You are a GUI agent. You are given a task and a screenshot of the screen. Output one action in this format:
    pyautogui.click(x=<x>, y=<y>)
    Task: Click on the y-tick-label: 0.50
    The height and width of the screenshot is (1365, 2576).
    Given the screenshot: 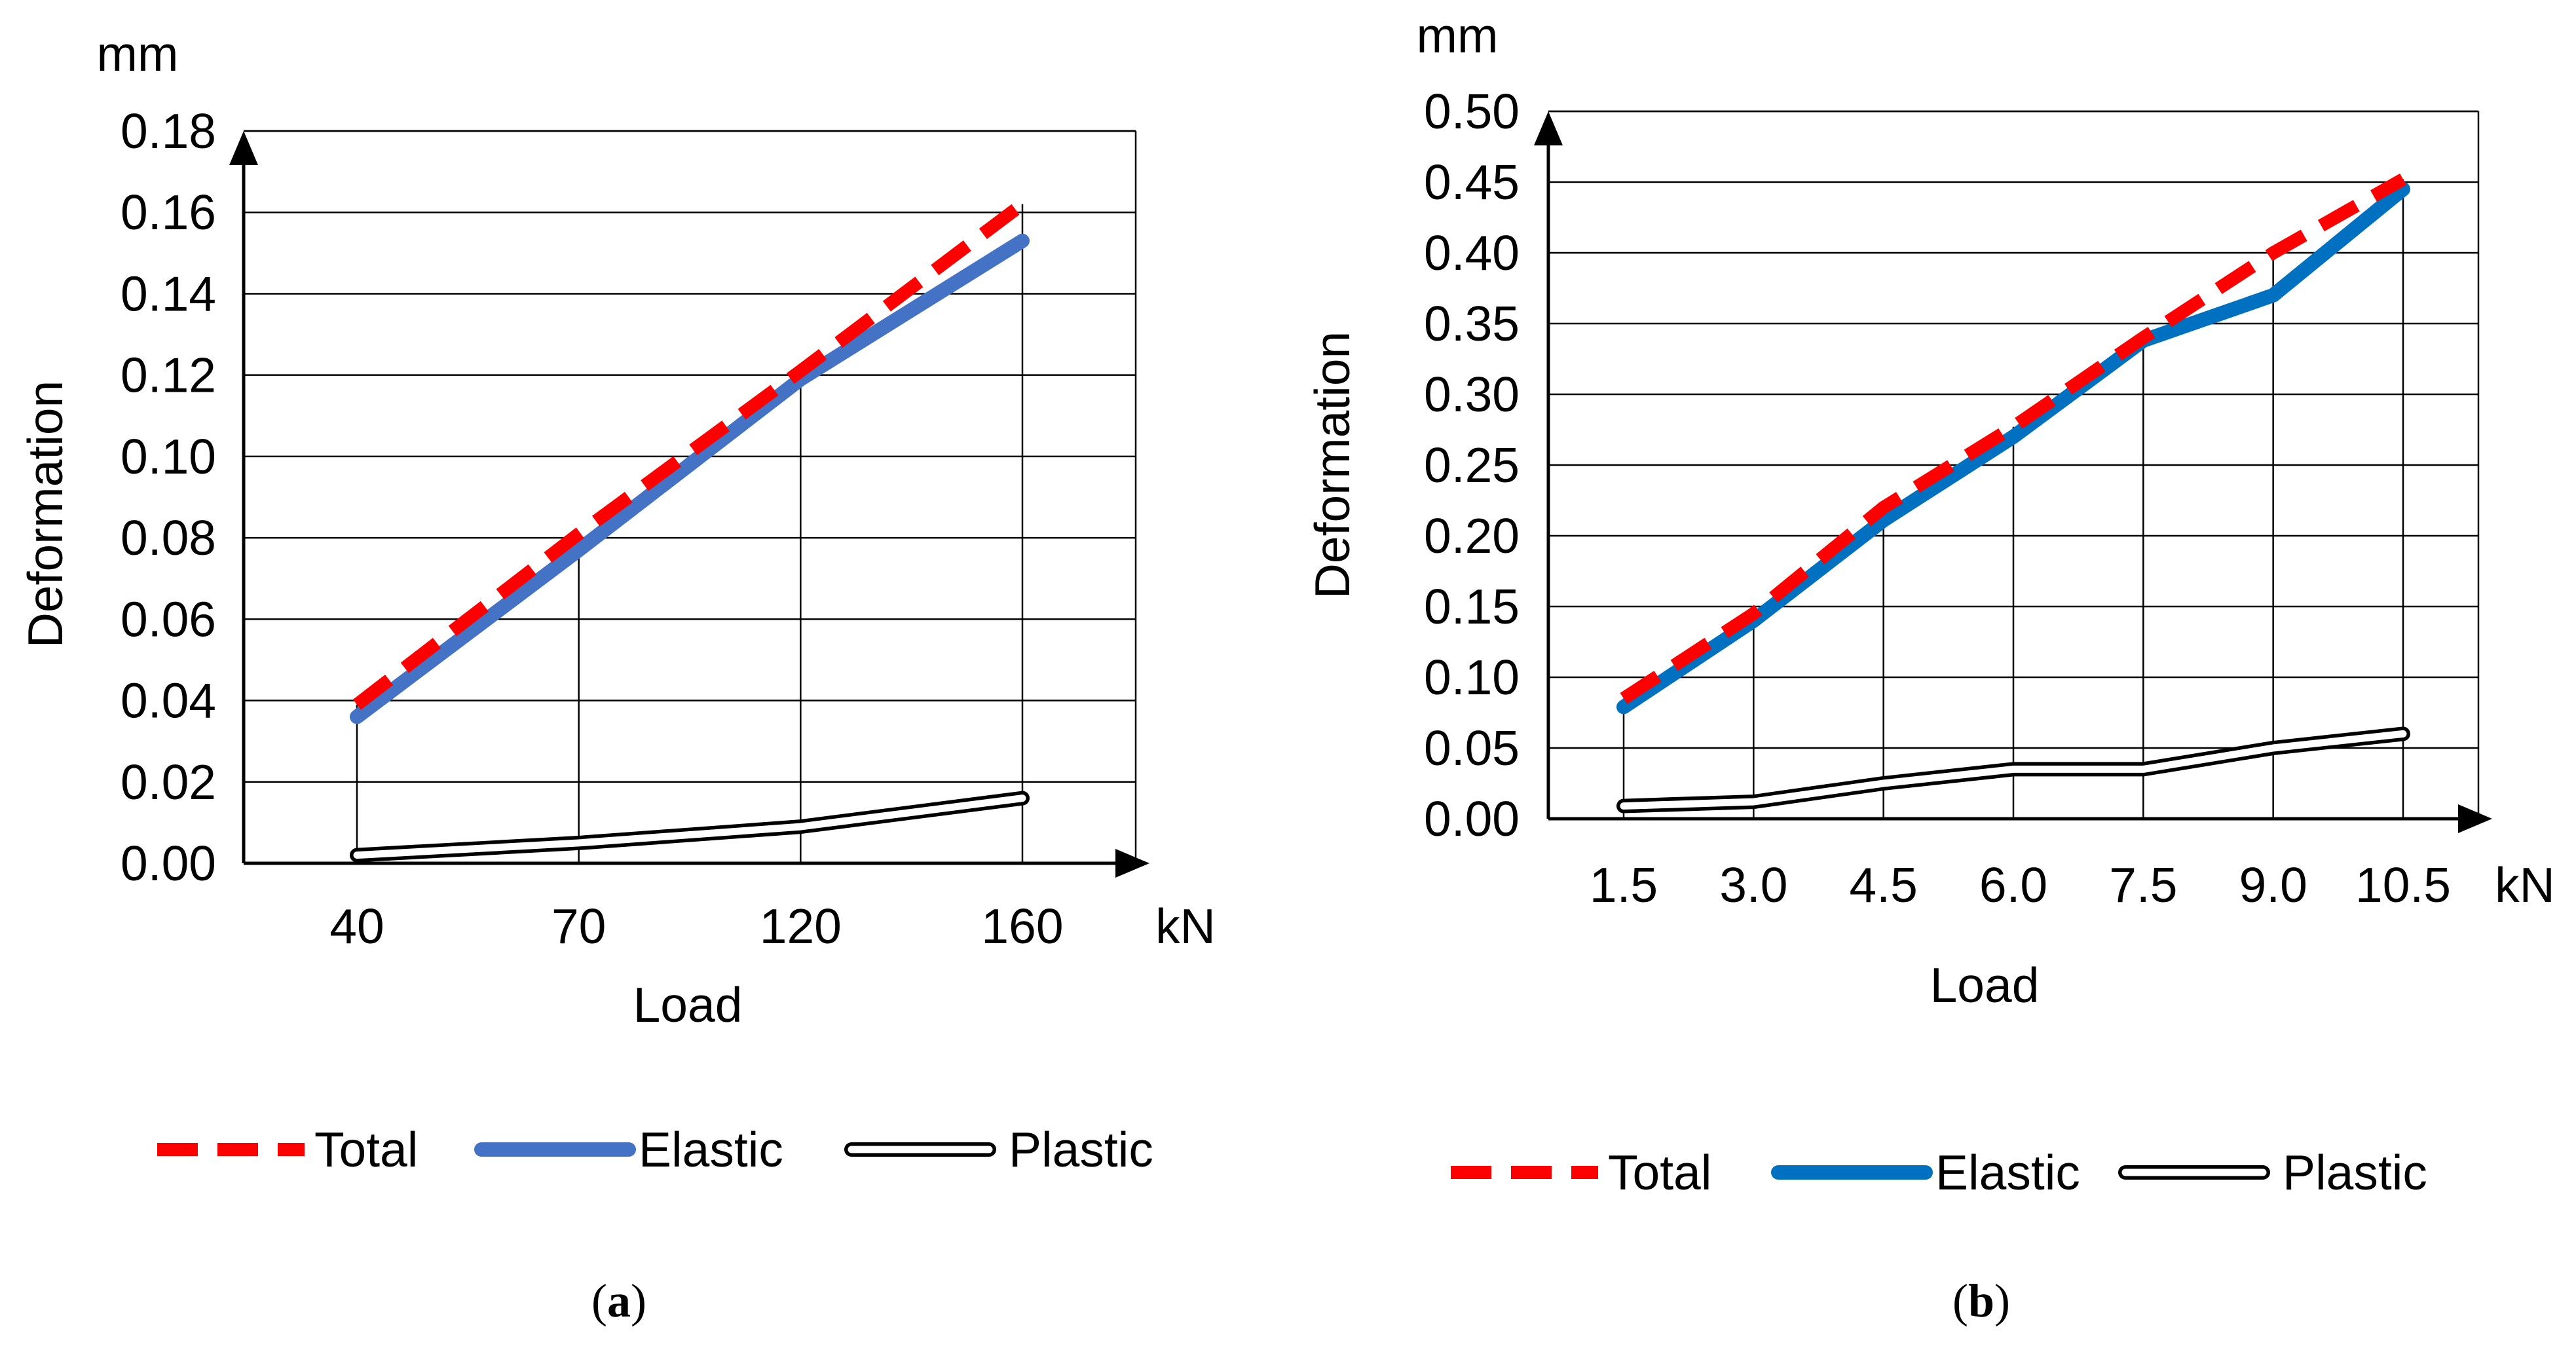 What is the action you would take?
    pyautogui.click(x=1472, y=111)
    